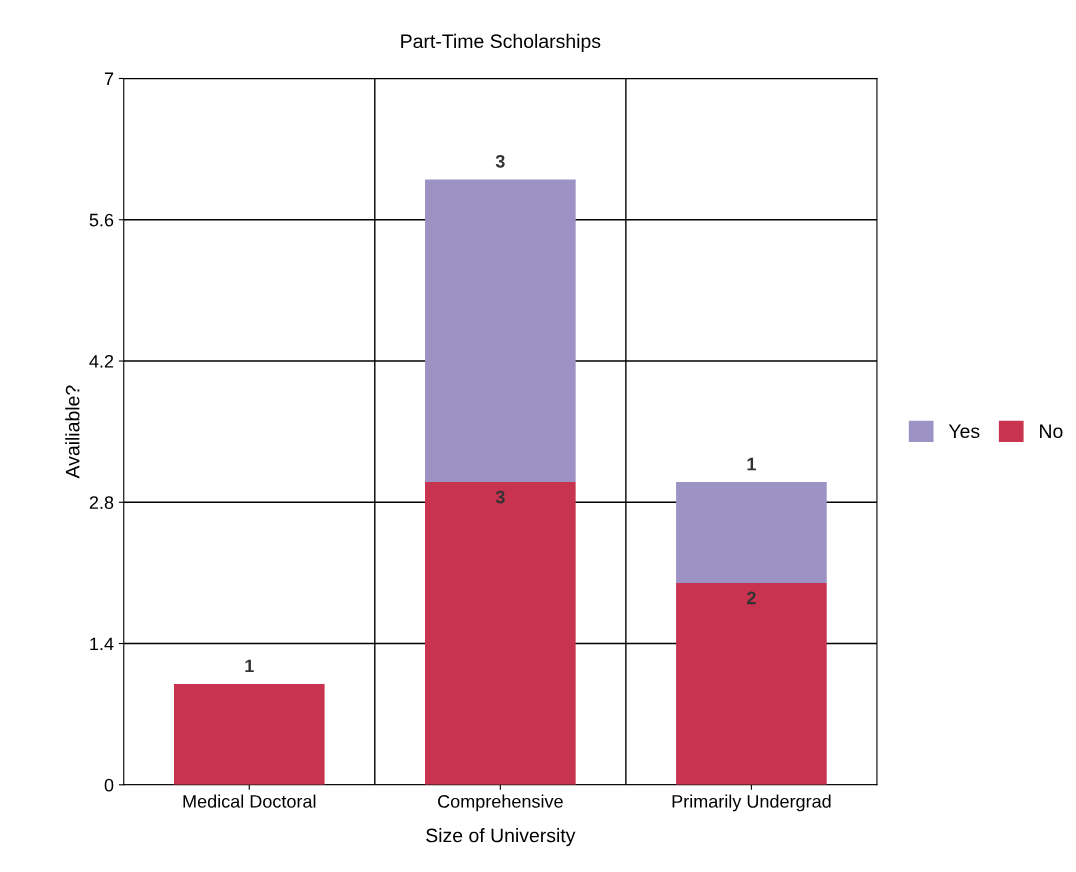 This screenshot has width=1076, height=872. I want to click on x-axis-title: Size of University, so click(501, 837).